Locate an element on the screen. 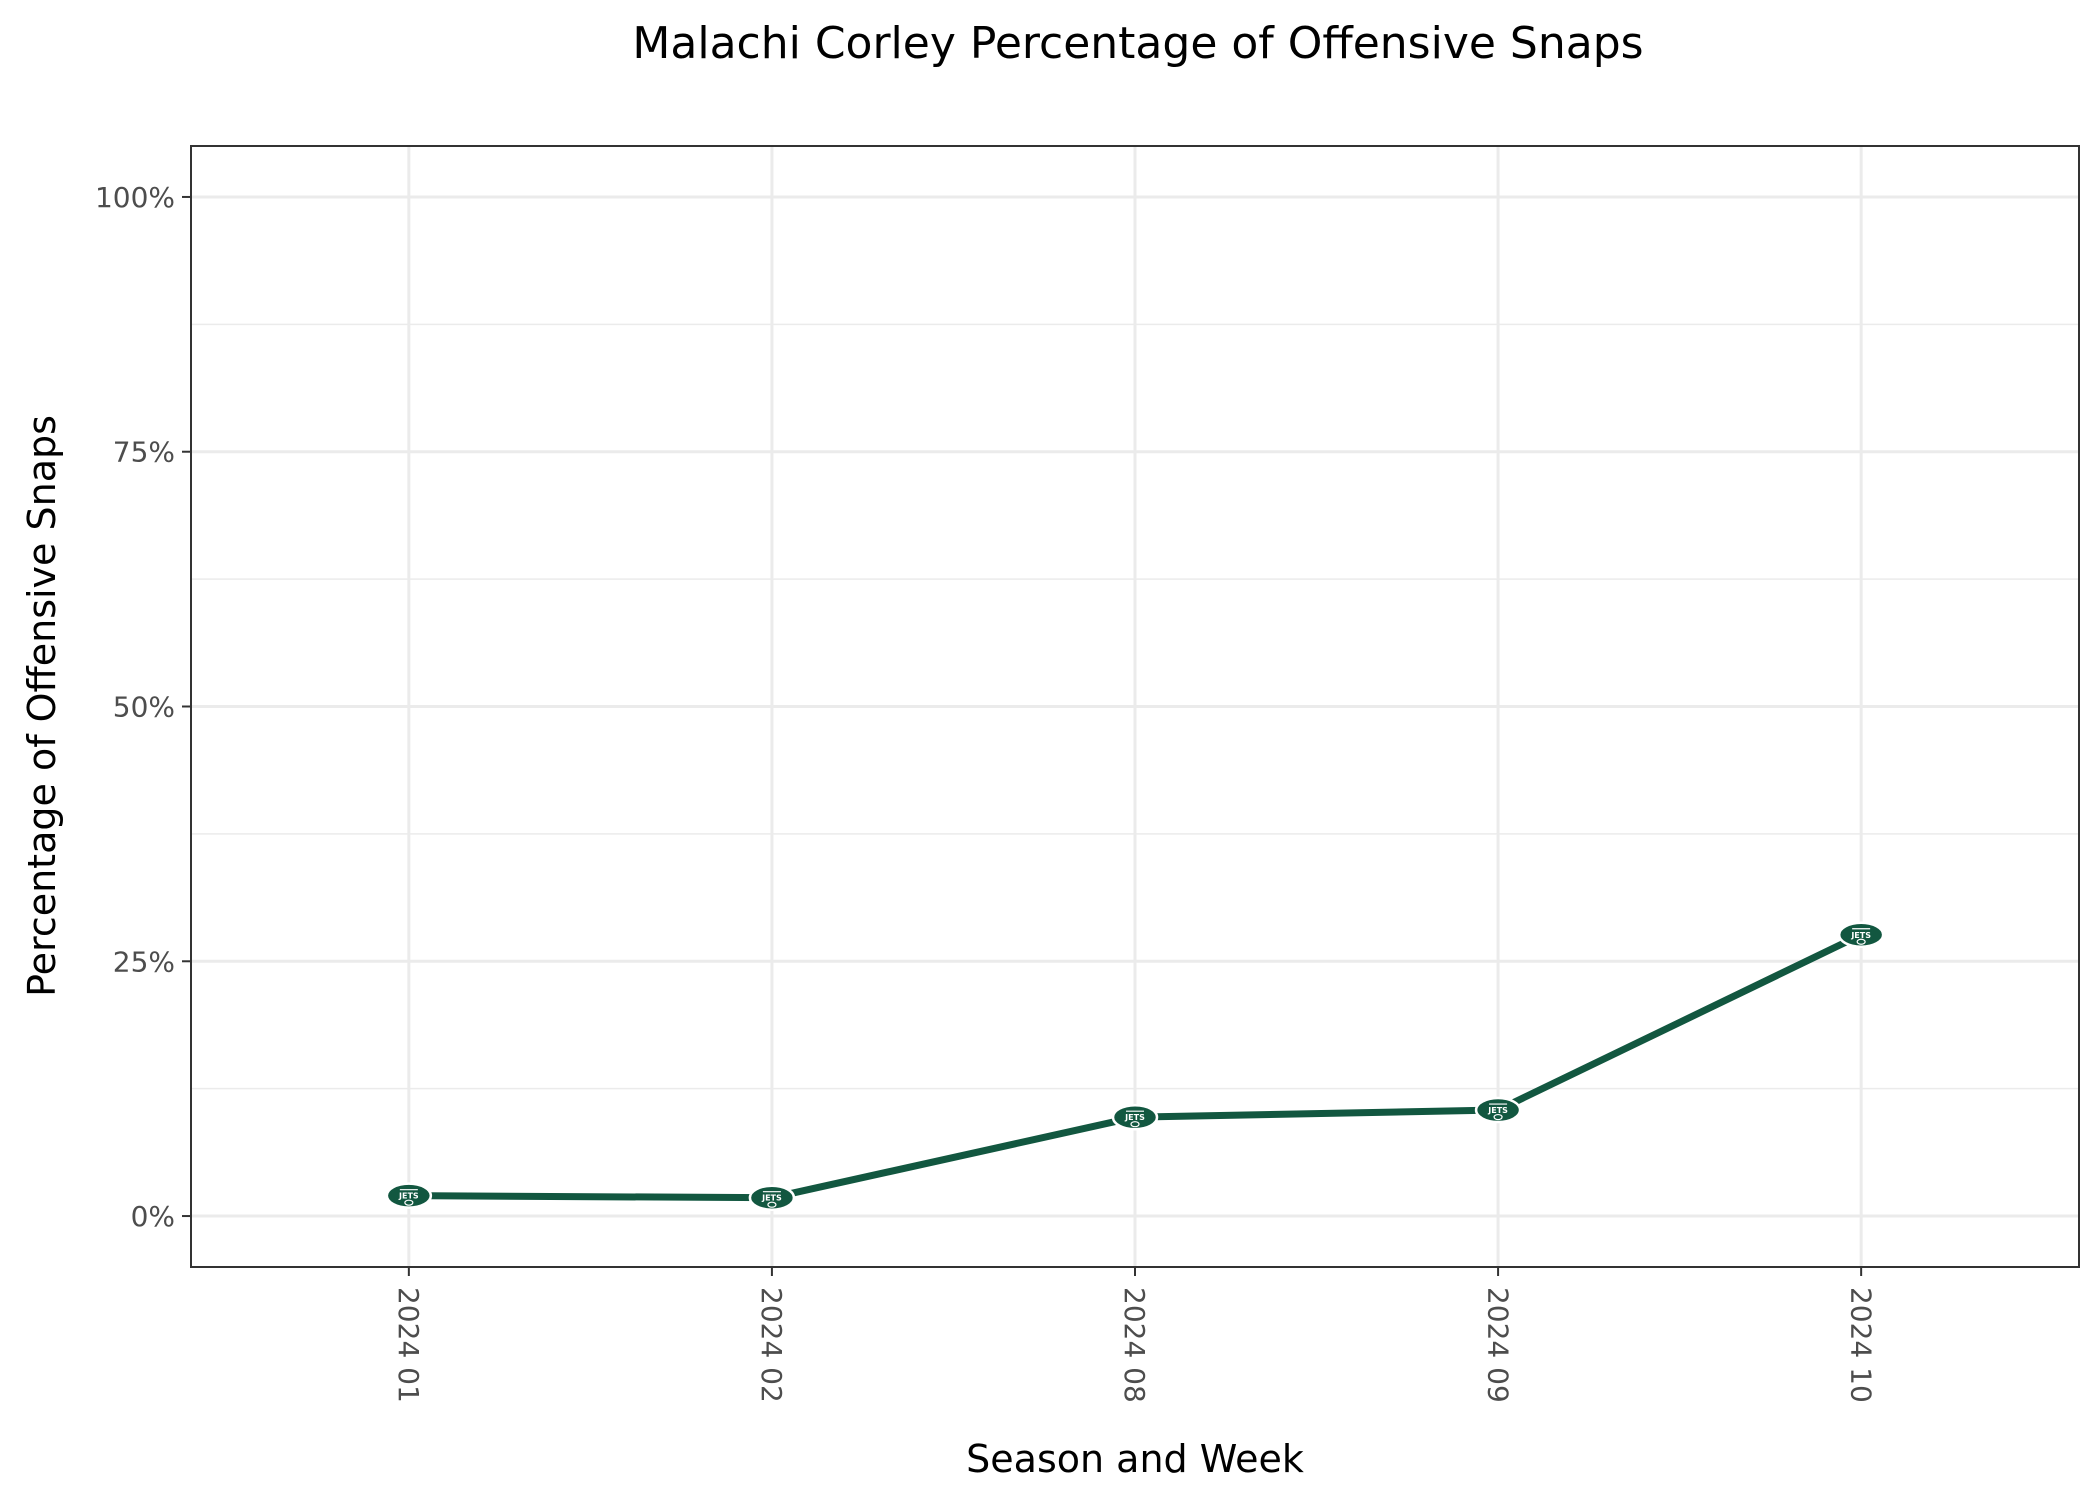 The image size is (2100, 1500). series-group: JETS JETS JETS JETS JETS is located at coordinates (1135, 1066).